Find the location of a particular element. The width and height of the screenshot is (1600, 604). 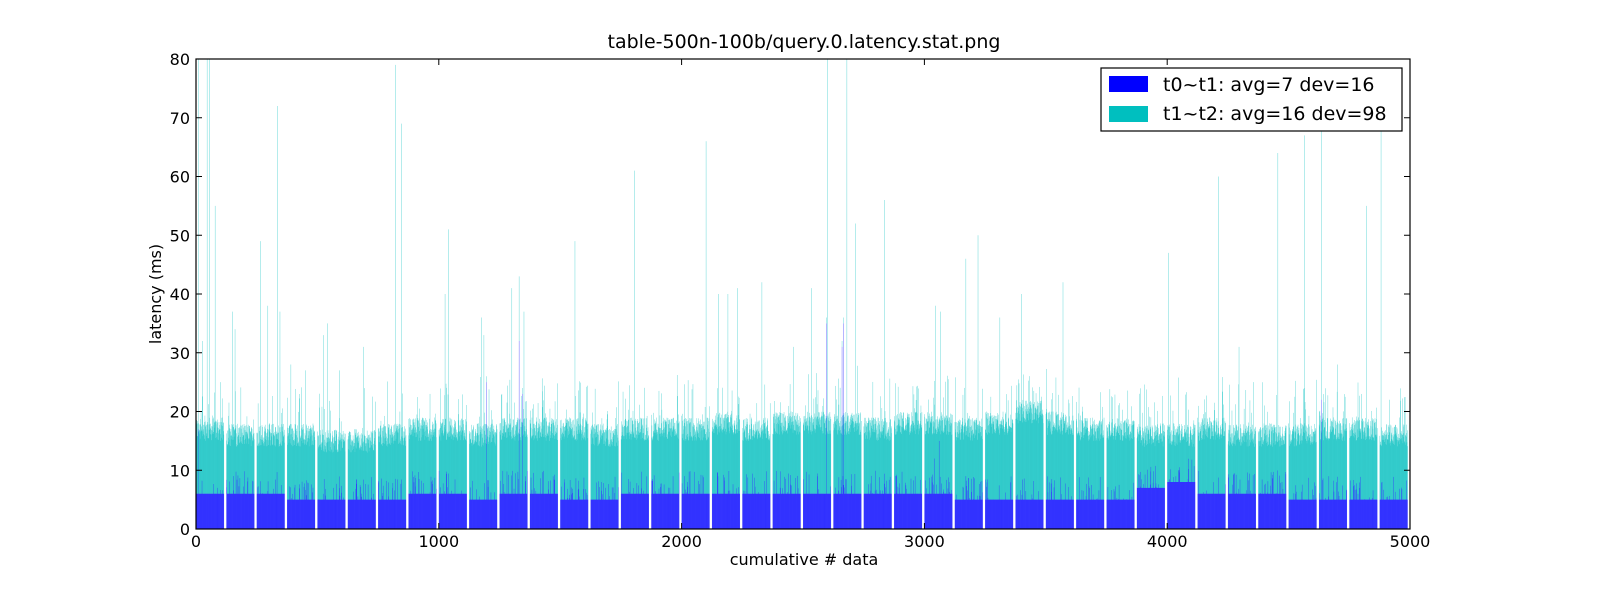

x-axis-label: cumulative # data is located at coordinates (804, 559).